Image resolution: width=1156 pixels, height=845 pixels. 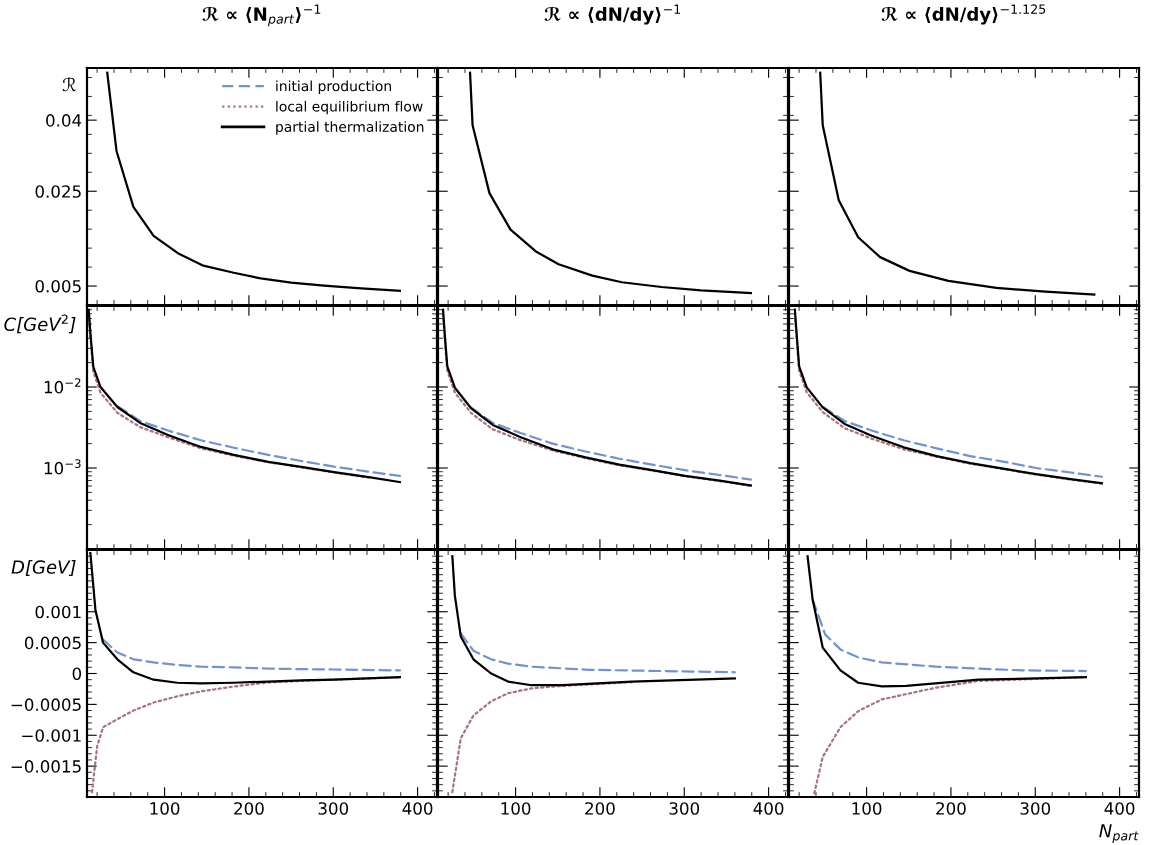 What do you see at coordinates (350, 128) in the screenshot?
I see `legend-label: partial thermalization` at bounding box center [350, 128].